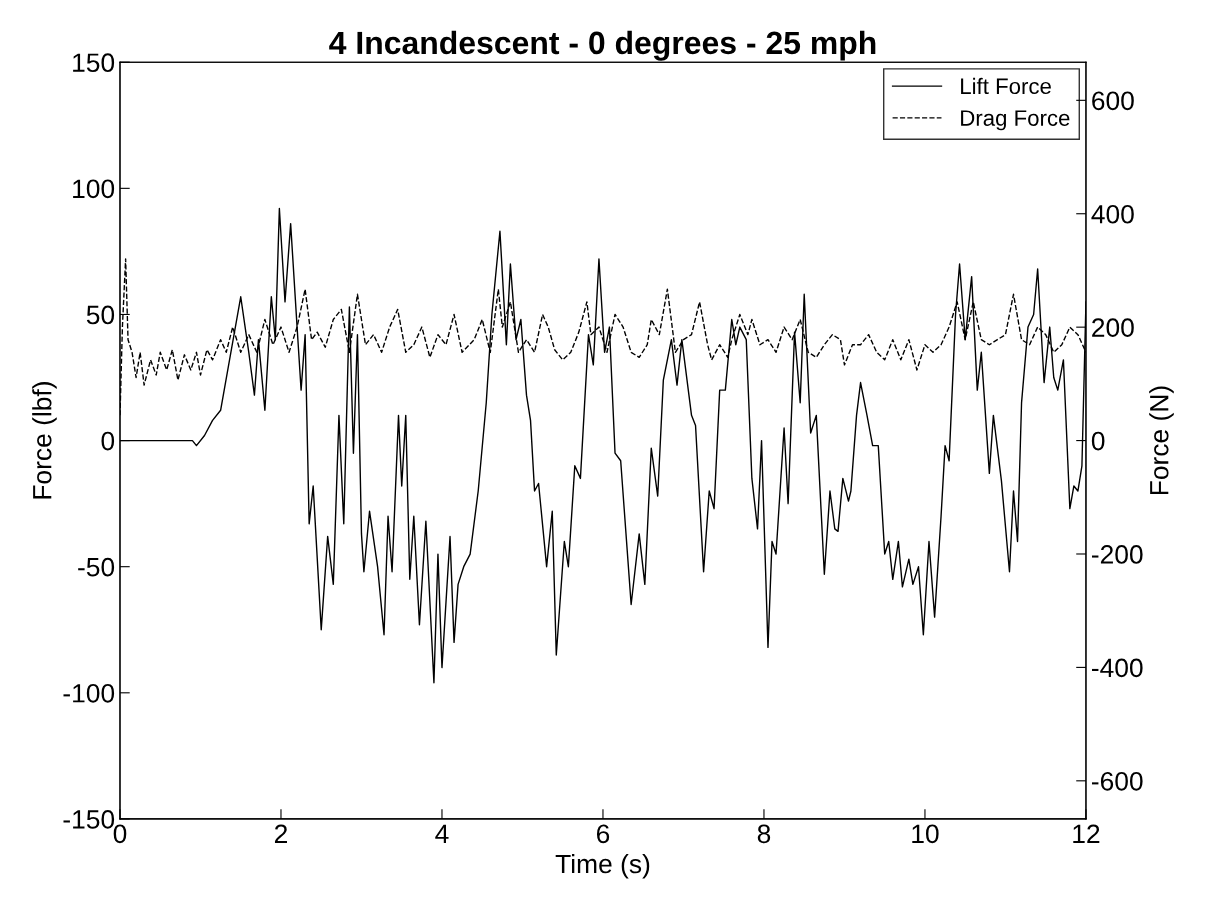 This screenshot has width=1212, height=915. What do you see at coordinates (108, 441) in the screenshot?
I see `y-tick-label: 0` at bounding box center [108, 441].